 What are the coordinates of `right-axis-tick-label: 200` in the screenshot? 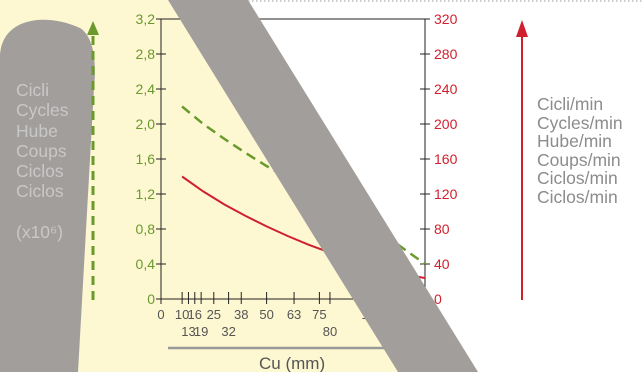 It's located at (446, 124).